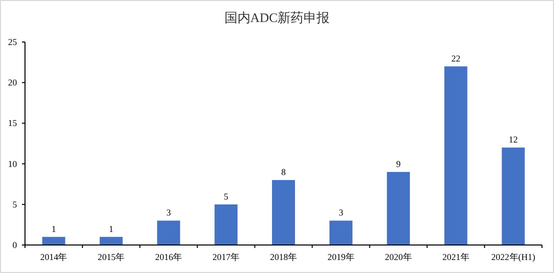 Image resolution: width=554 pixels, height=273 pixels. Describe the element at coordinates (15, 204) in the screenshot. I see `y-tick-label: 5` at that location.